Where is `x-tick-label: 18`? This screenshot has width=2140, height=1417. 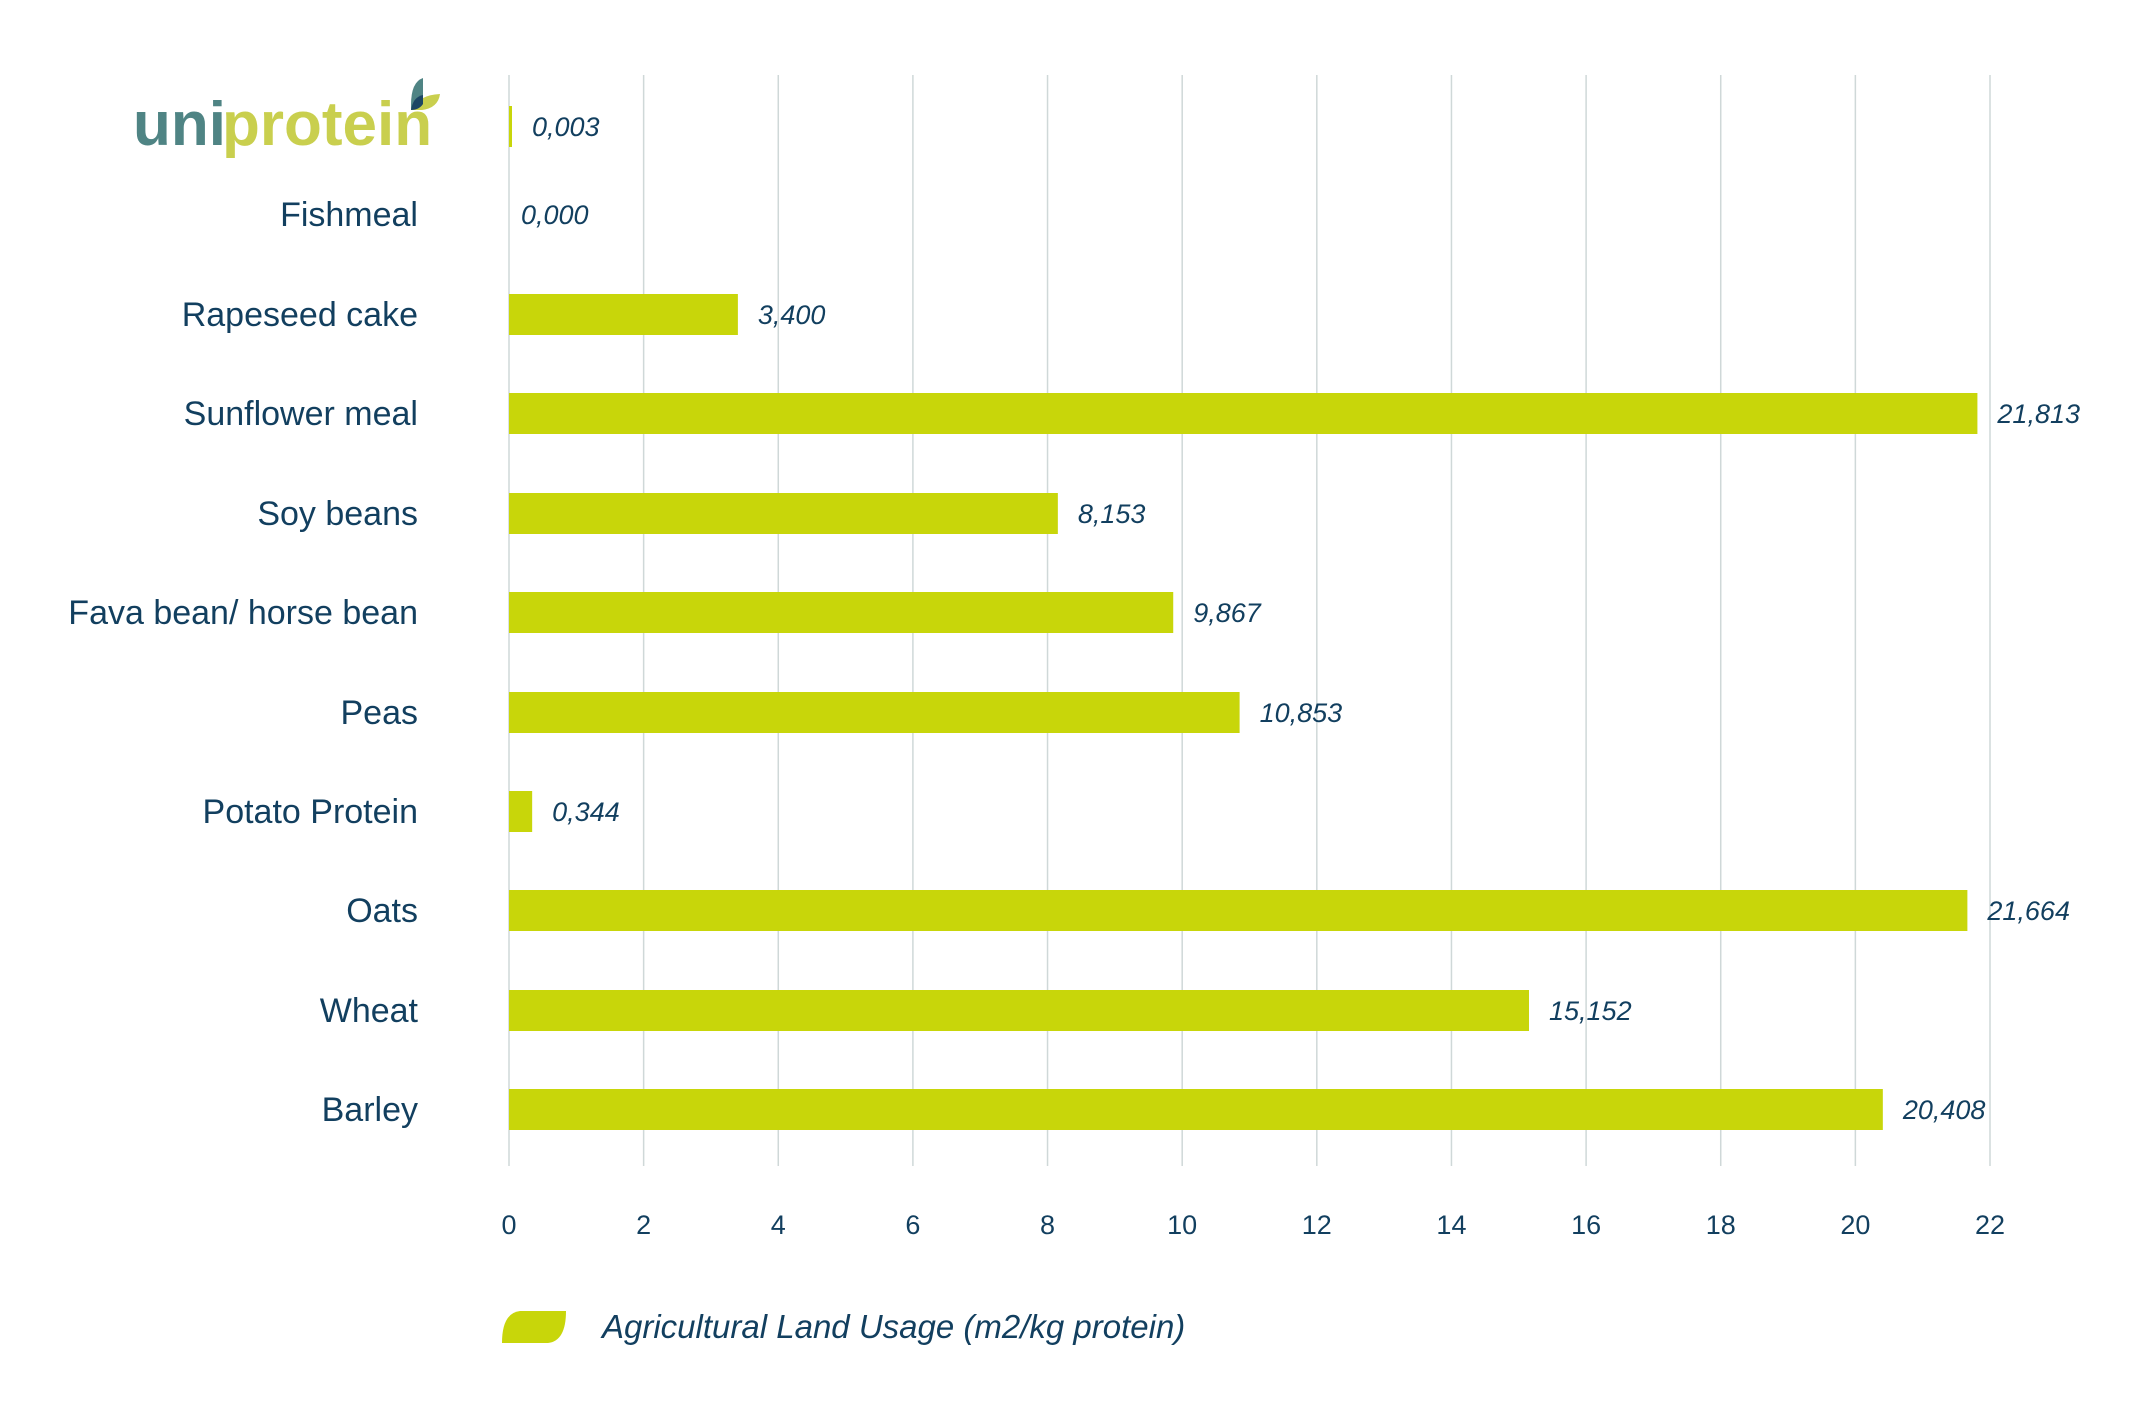 x-tick-label: 18 is located at coordinates (1721, 1225).